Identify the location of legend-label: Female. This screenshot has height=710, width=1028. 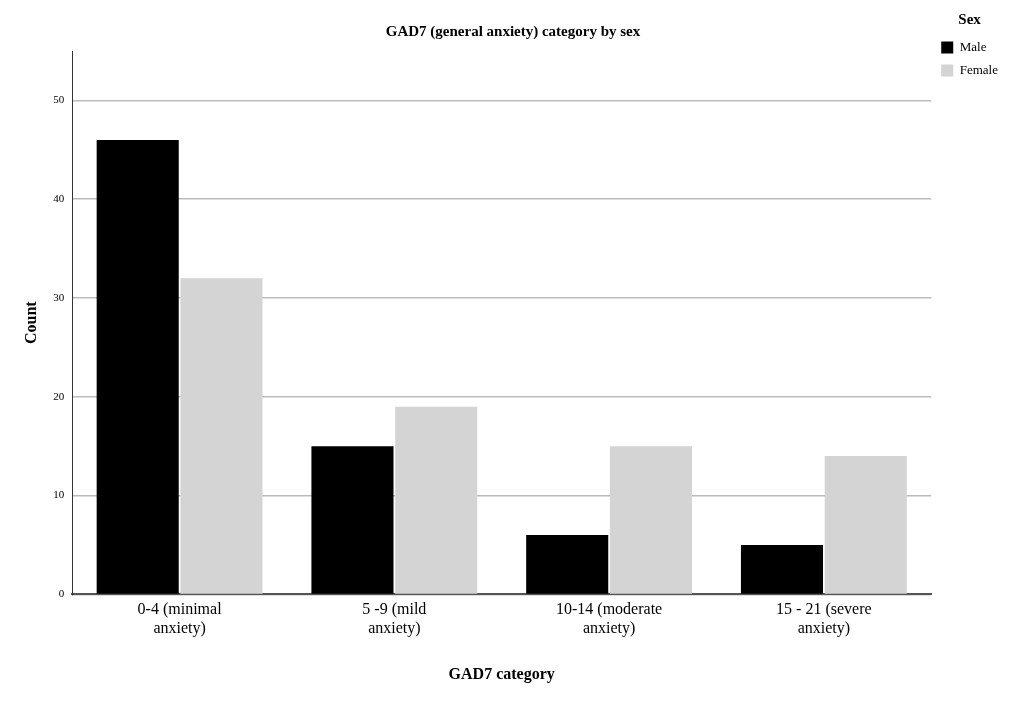
(979, 69).